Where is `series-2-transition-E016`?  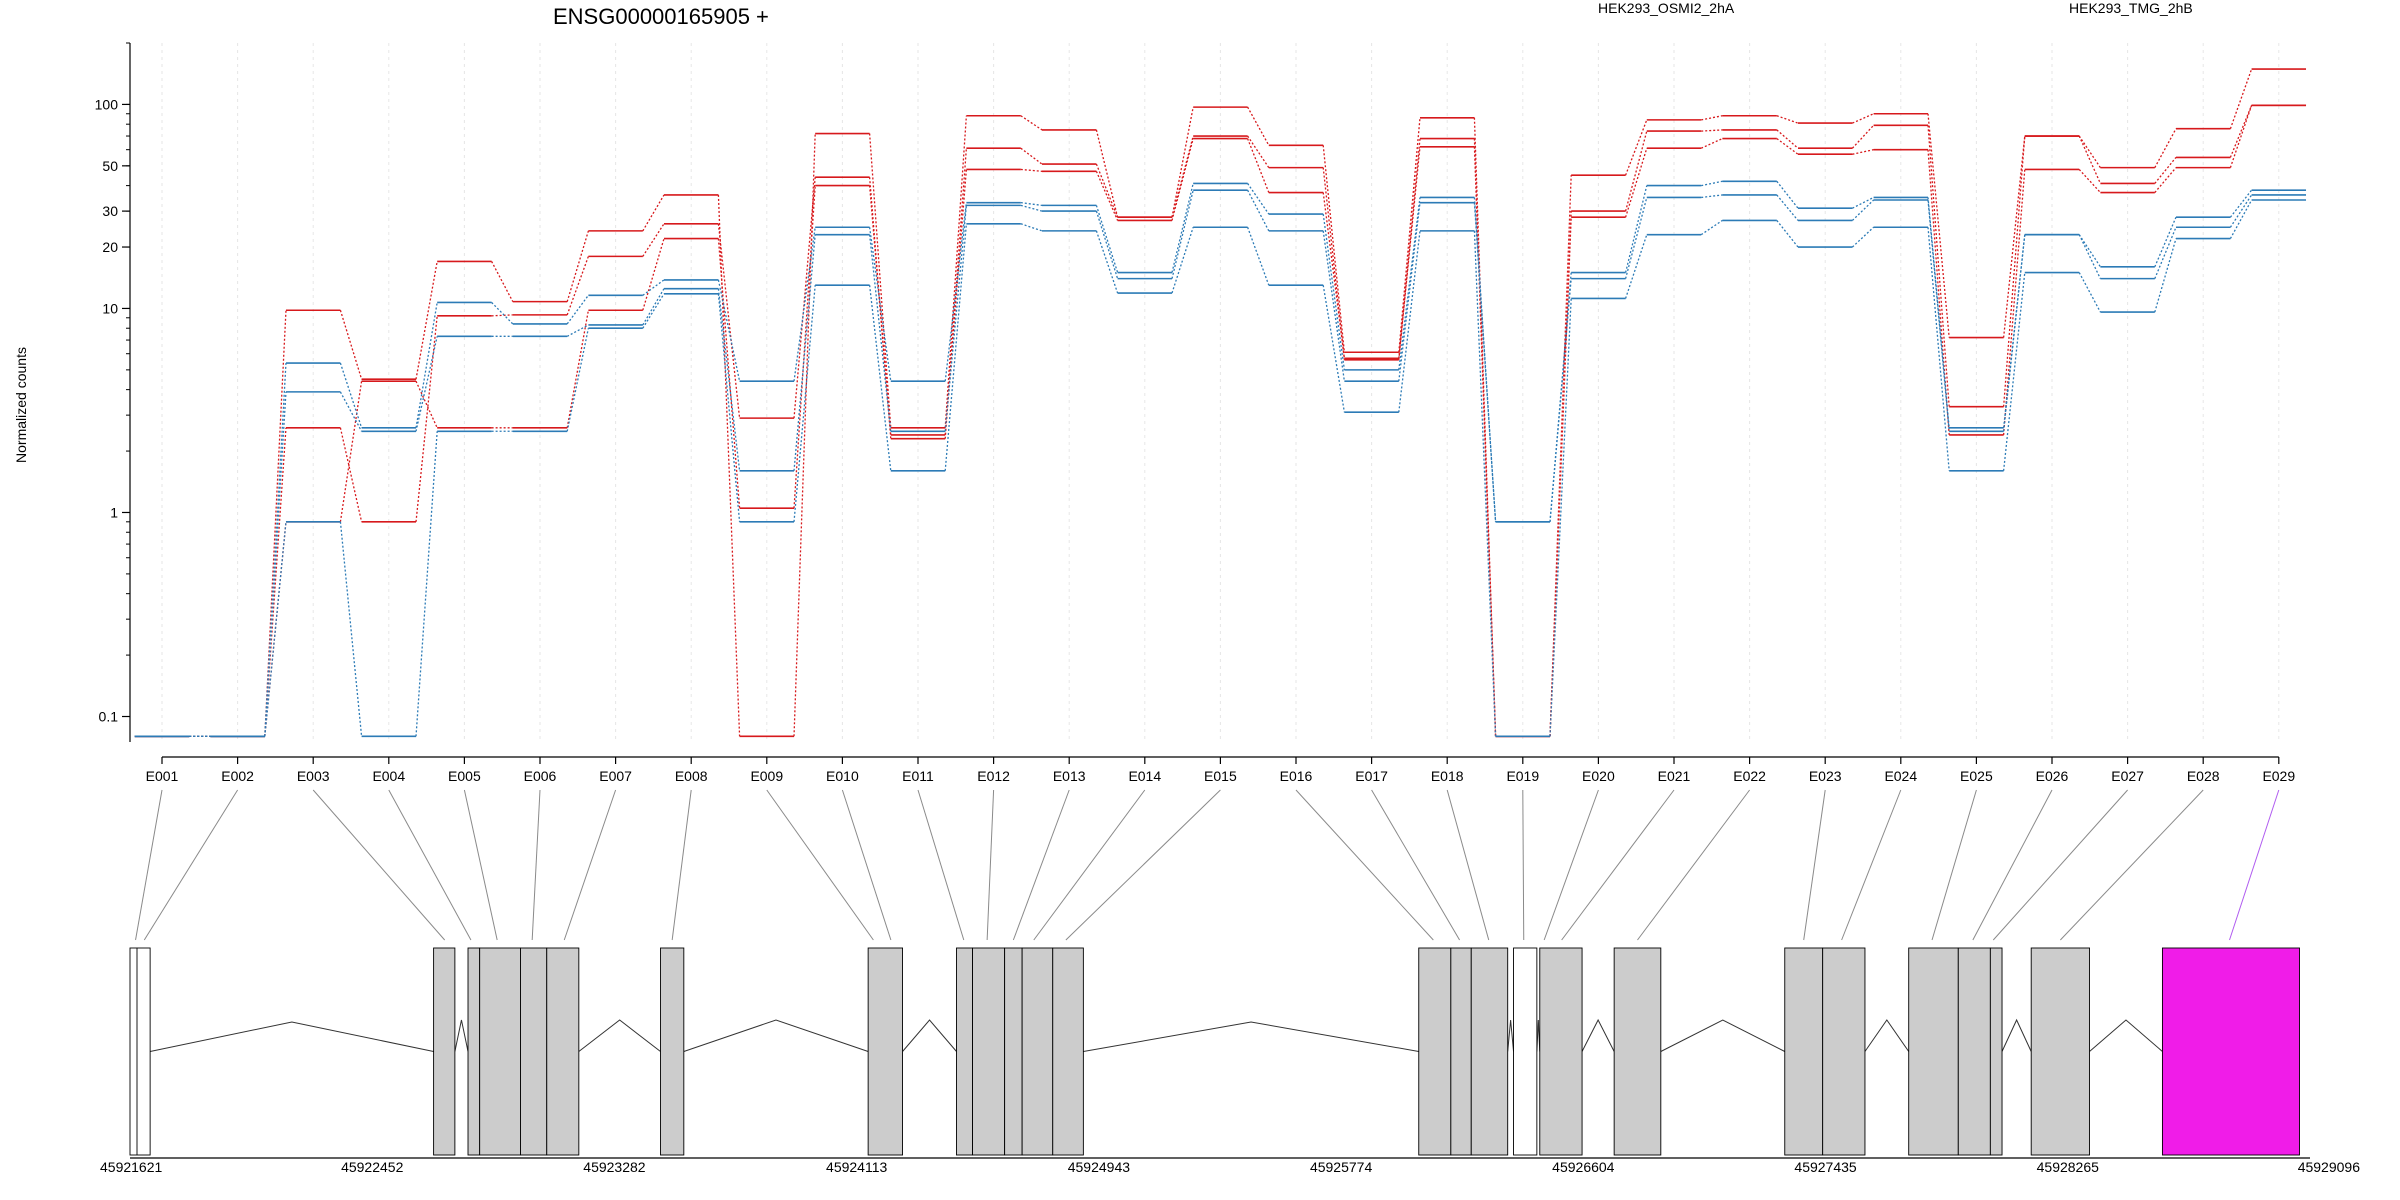
series-2-transition-E016 is located at coordinates (1258, 165).